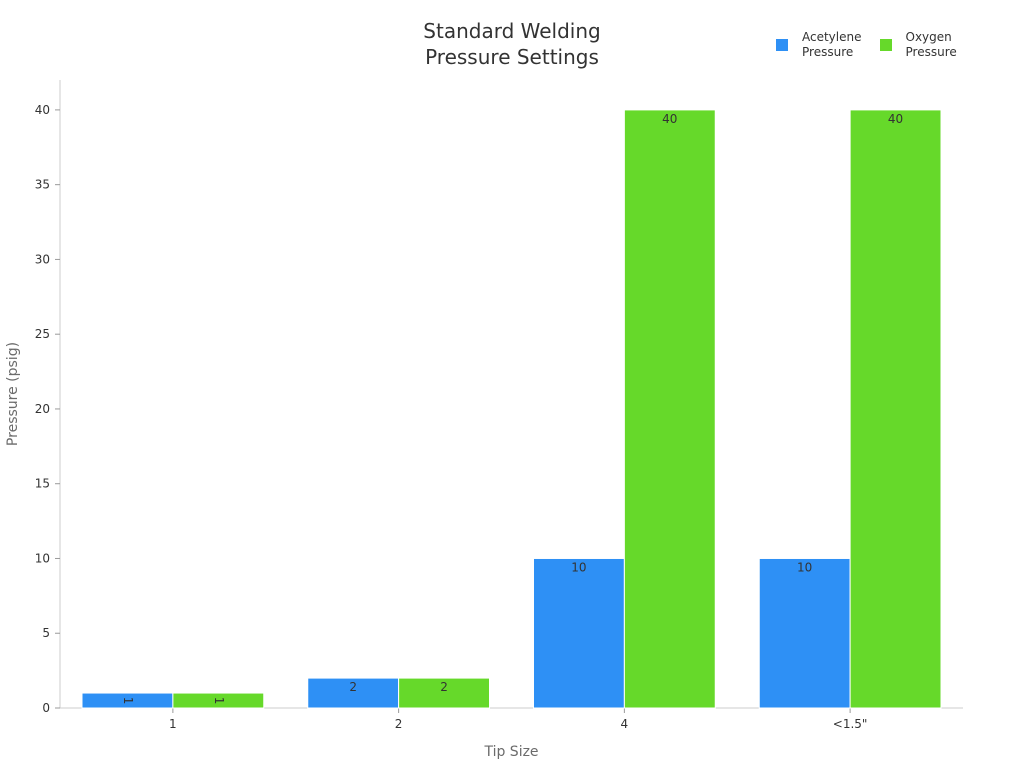 The width and height of the screenshot is (1024, 768). Describe the element at coordinates (510, 752) in the screenshot. I see `x-axis-label: Tip Size` at that location.